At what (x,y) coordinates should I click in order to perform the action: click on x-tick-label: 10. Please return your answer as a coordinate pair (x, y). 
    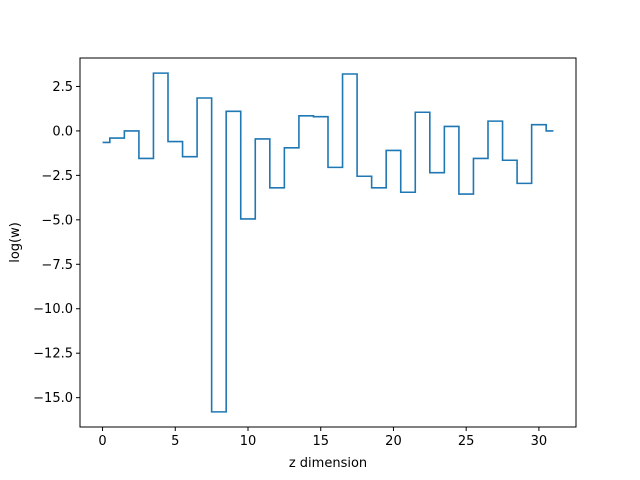
    Looking at the image, I should click on (248, 441).